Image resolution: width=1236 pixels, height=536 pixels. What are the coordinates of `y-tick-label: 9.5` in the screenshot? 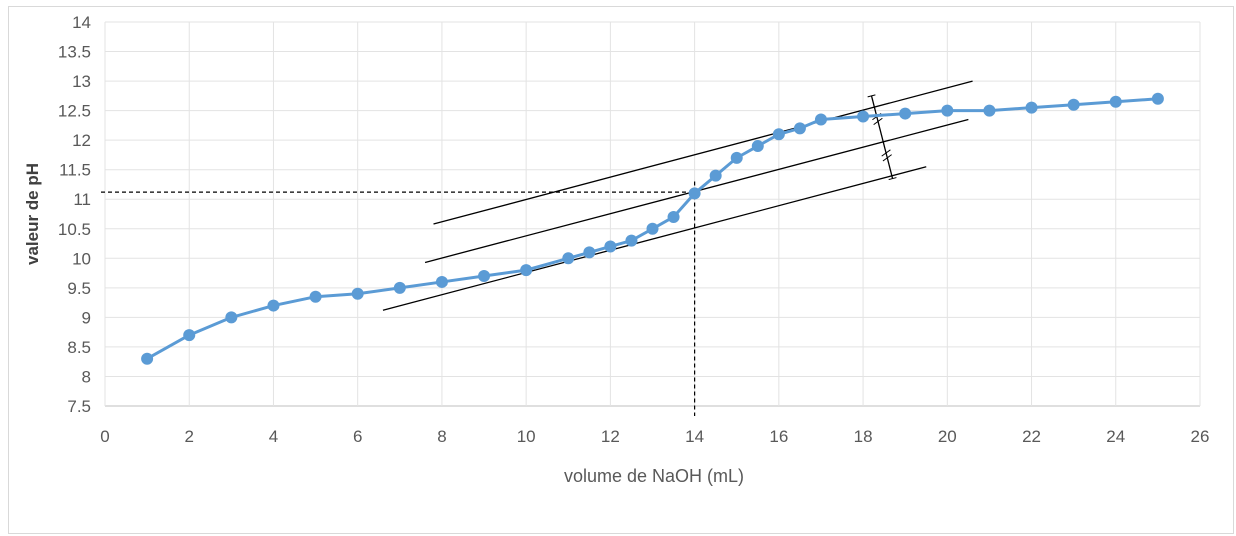 It's located at (79, 288).